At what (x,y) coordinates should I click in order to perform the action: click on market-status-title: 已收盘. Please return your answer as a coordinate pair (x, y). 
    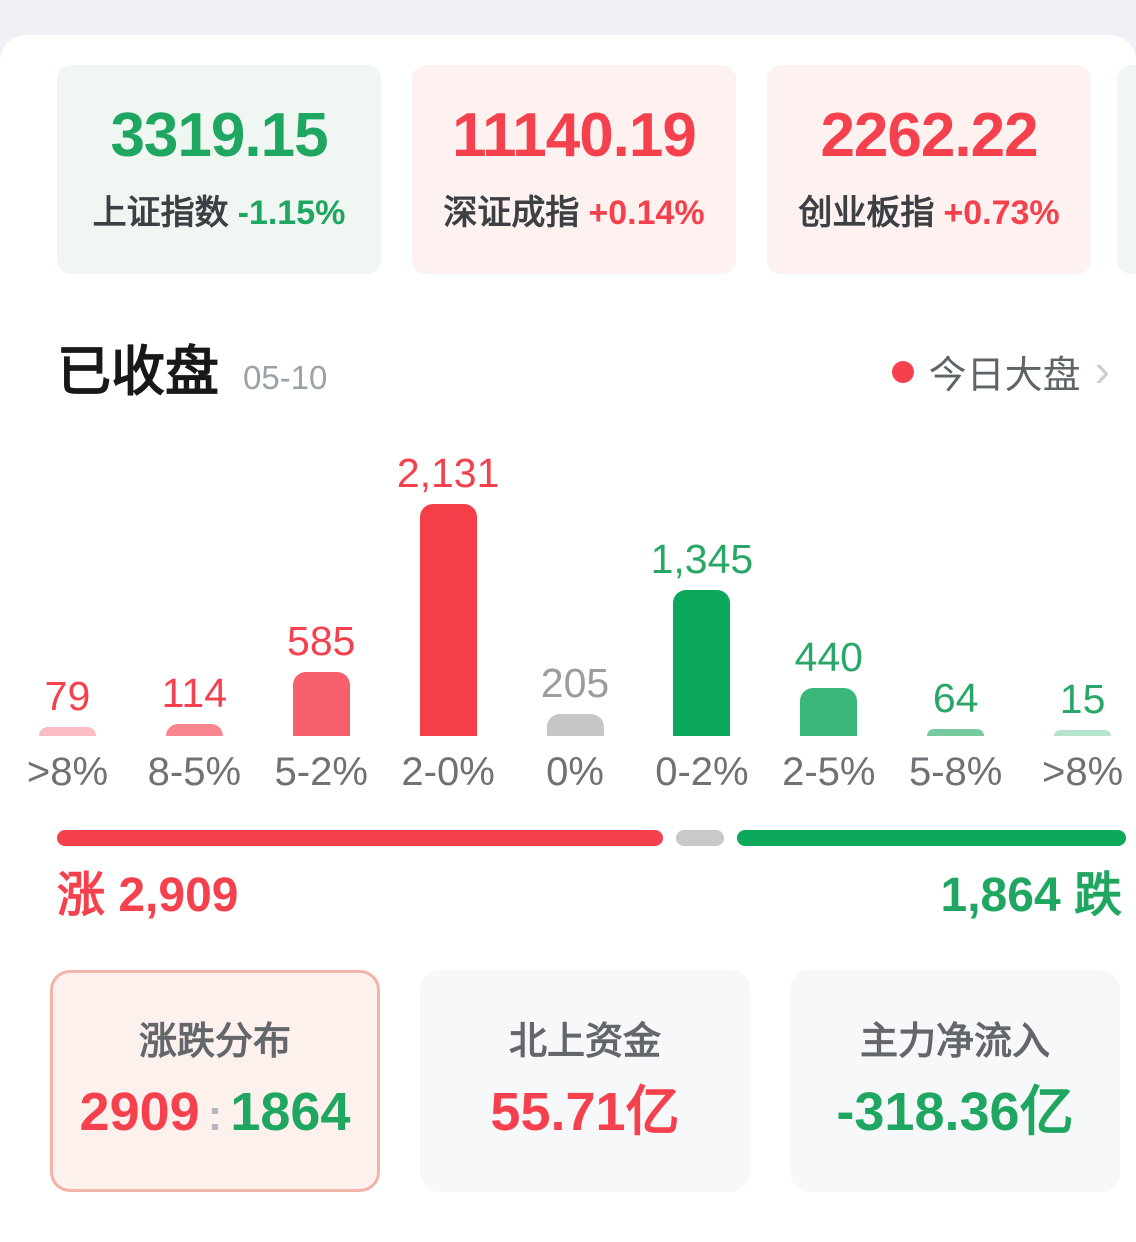
    Looking at the image, I should click on (138, 371).